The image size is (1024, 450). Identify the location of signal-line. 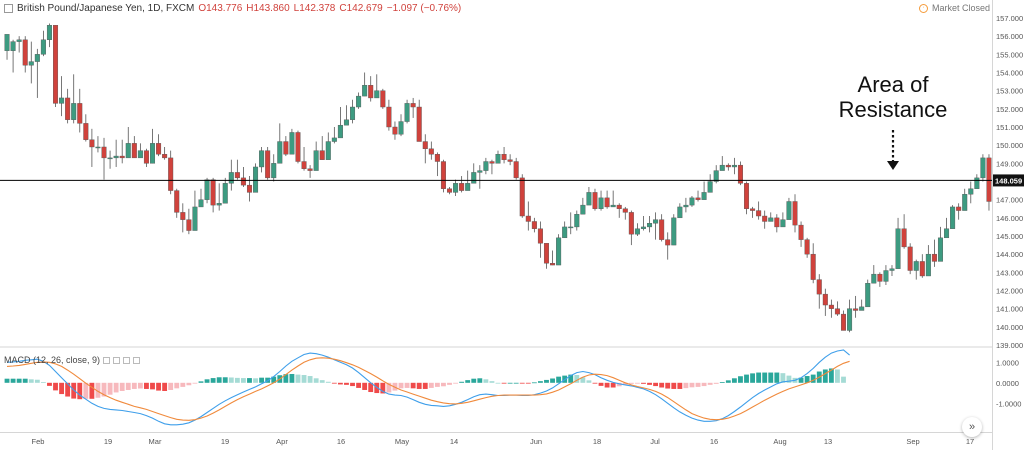
(428, 389).